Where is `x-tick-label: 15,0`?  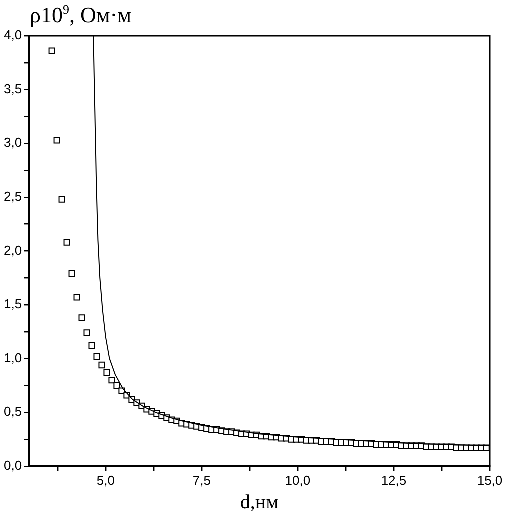
x-tick-label: 15,0 is located at coordinates (490, 480).